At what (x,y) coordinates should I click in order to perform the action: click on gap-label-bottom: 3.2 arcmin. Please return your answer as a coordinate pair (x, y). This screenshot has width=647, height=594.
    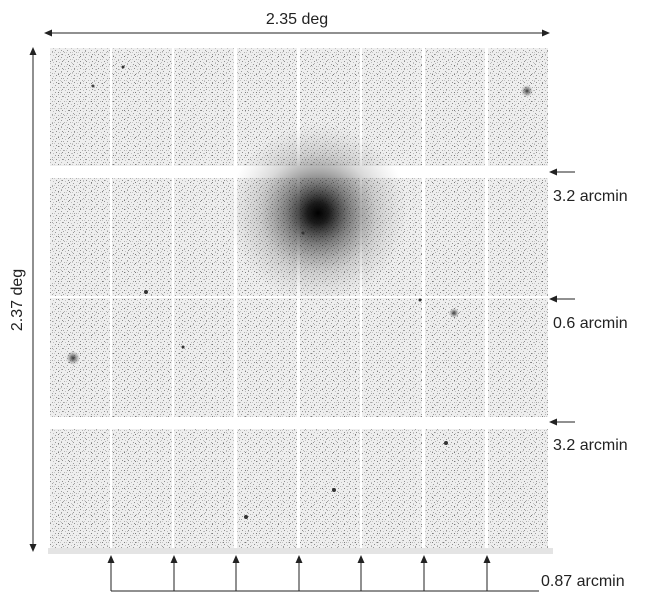
    Looking at the image, I should click on (590, 445).